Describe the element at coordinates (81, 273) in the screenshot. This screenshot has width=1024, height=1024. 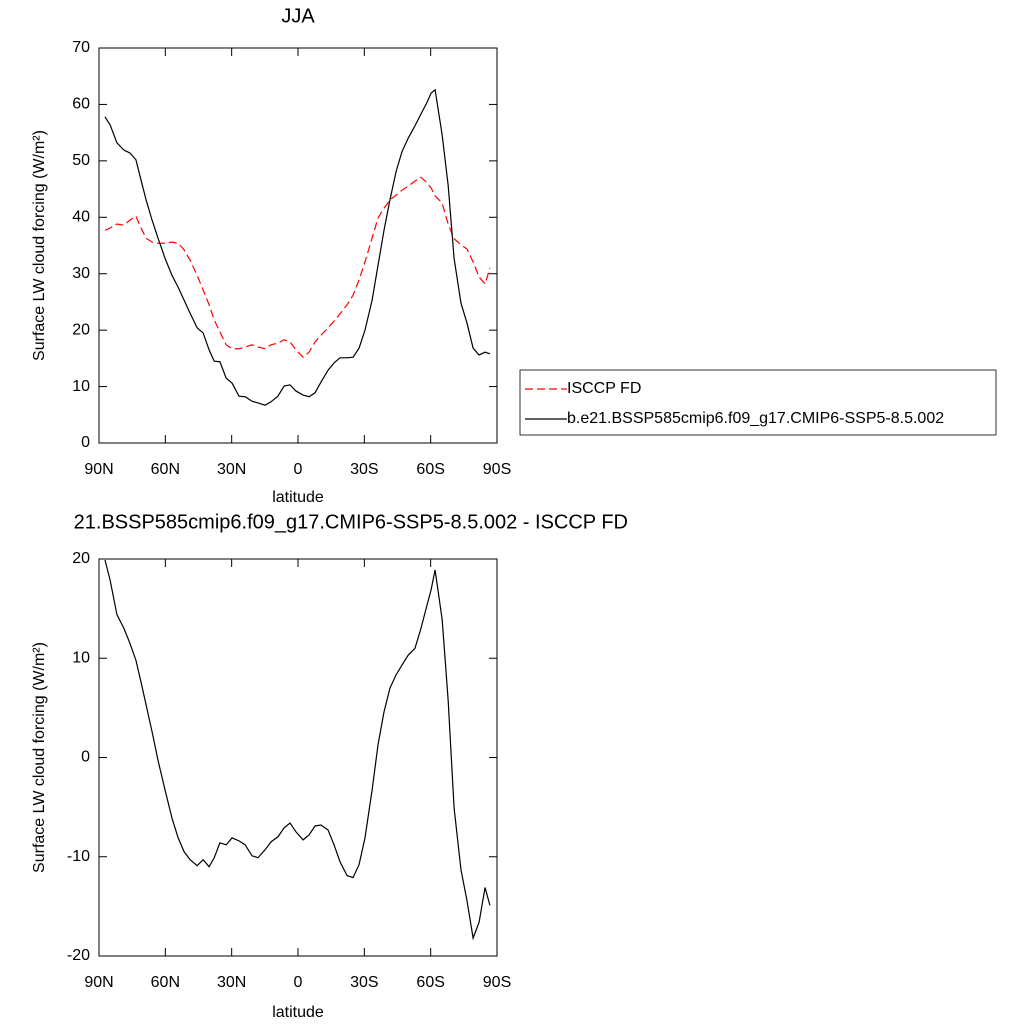
I see `y-tick-label: 30` at that location.